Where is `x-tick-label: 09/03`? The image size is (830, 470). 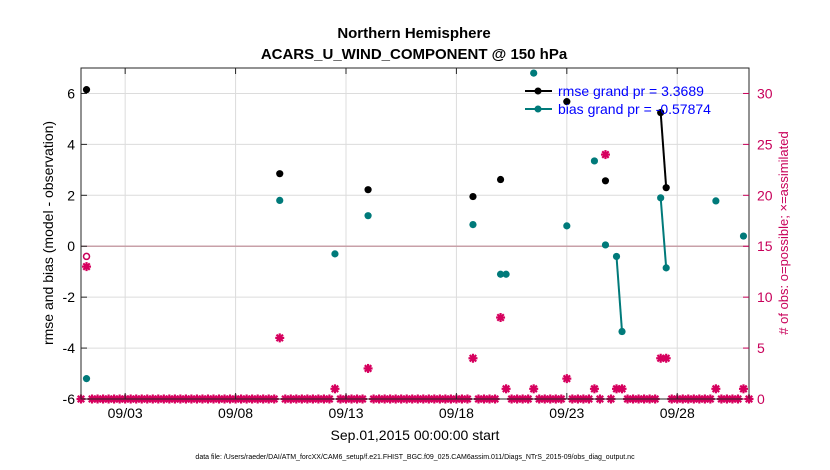 x-tick-label: 09/03 is located at coordinates (125, 413).